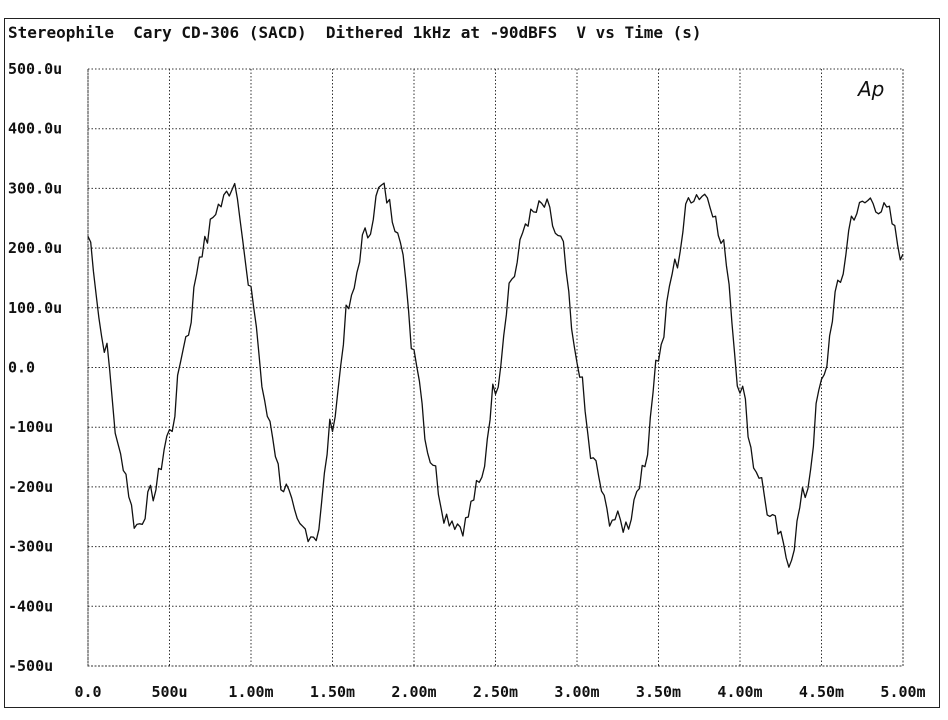  What do you see at coordinates (413, 692) in the screenshot?
I see `x-tick-label: 2.00m` at bounding box center [413, 692].